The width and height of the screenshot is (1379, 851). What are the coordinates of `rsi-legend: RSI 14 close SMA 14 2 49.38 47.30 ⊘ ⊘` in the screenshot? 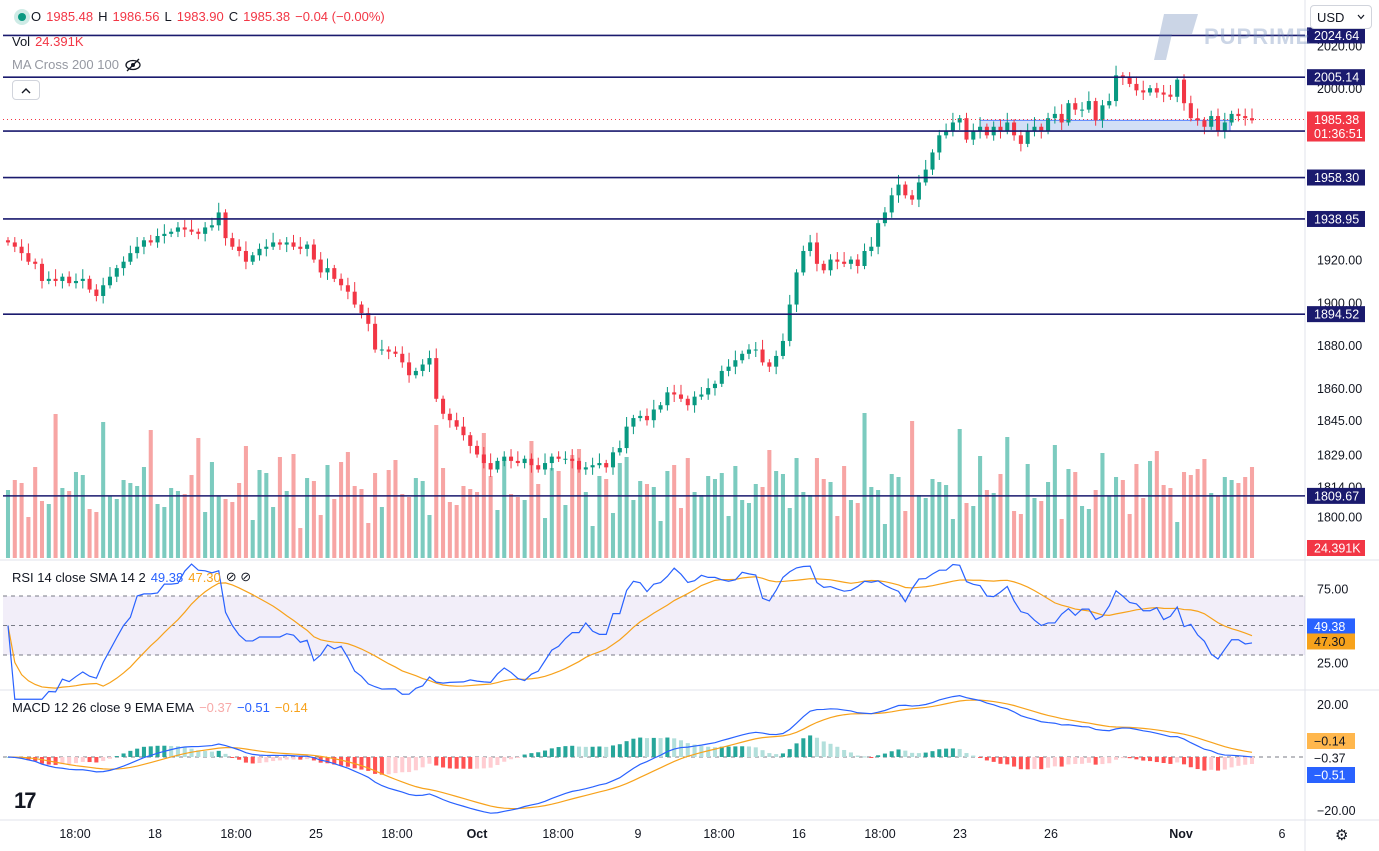 It's located at (131, 577).